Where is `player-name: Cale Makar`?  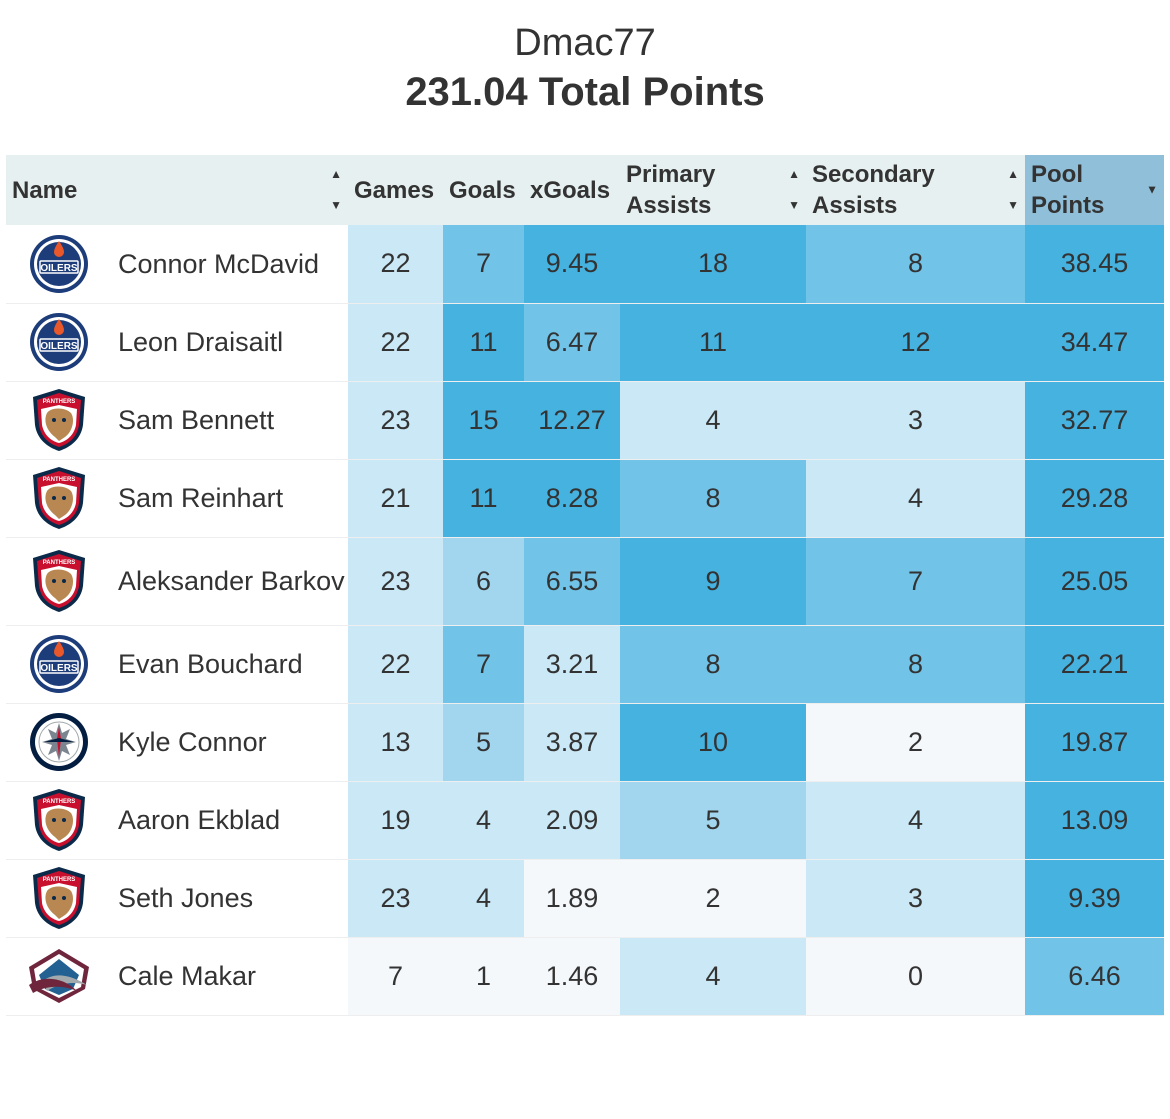
player-name: Cale Makar is located at coordinates (187, 976).